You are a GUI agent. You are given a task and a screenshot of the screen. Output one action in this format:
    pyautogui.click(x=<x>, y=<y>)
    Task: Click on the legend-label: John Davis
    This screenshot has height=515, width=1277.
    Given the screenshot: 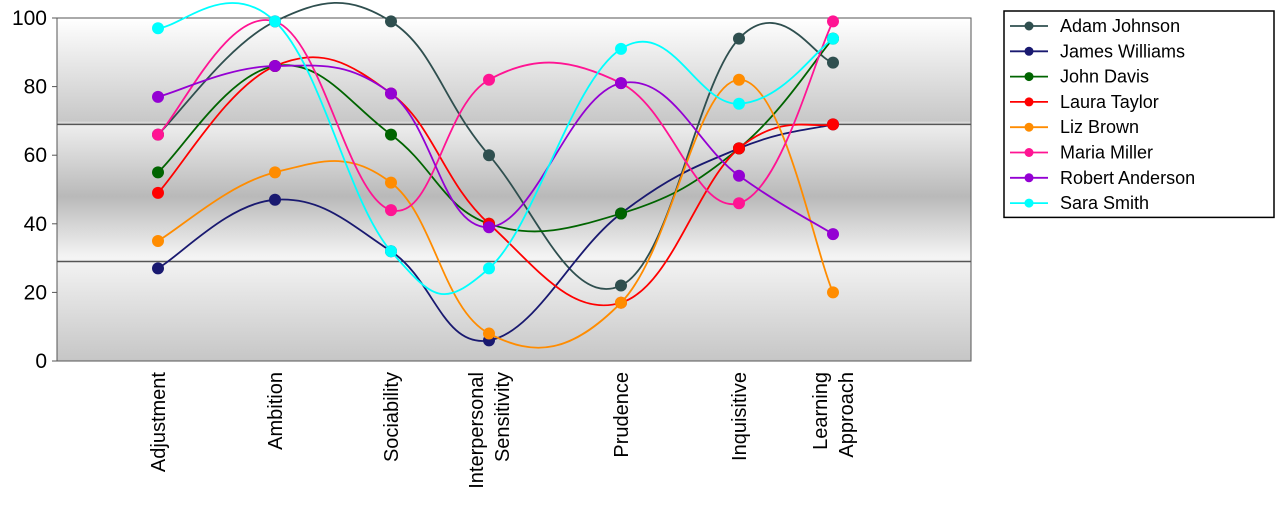 What is the action you would take?
    pyautogui.click(x=1104, y=77)
    